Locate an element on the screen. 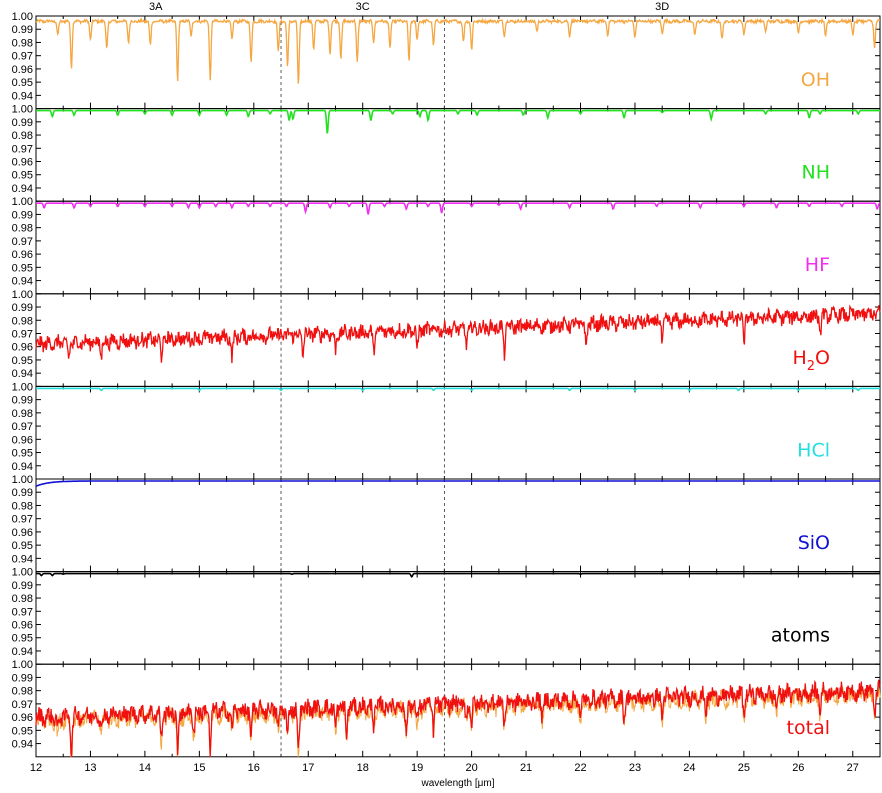 The height and width of the screenshot is (793, 882). x-tick-label: 21 is located at coordinates (526, 768).